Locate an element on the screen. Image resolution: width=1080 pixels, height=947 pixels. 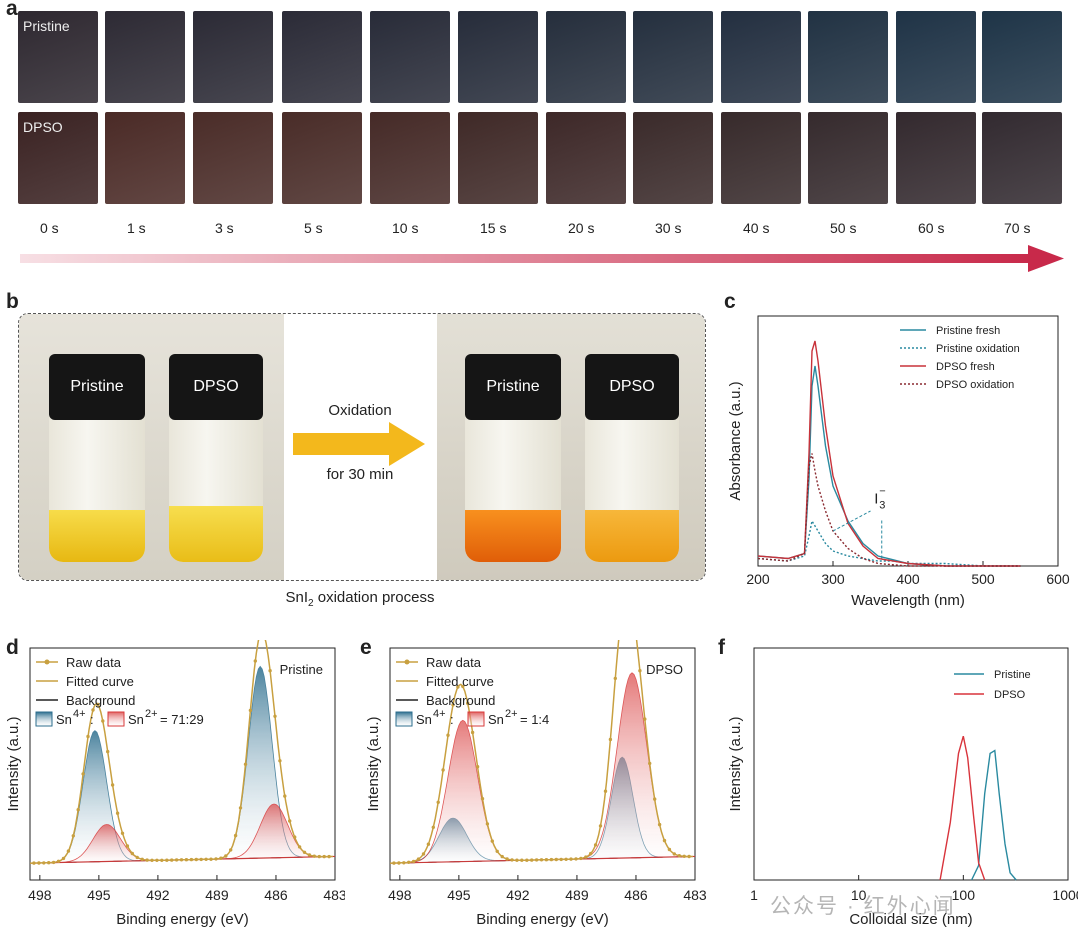
time-label-4: 10 s is located at coordinates (405, 228).